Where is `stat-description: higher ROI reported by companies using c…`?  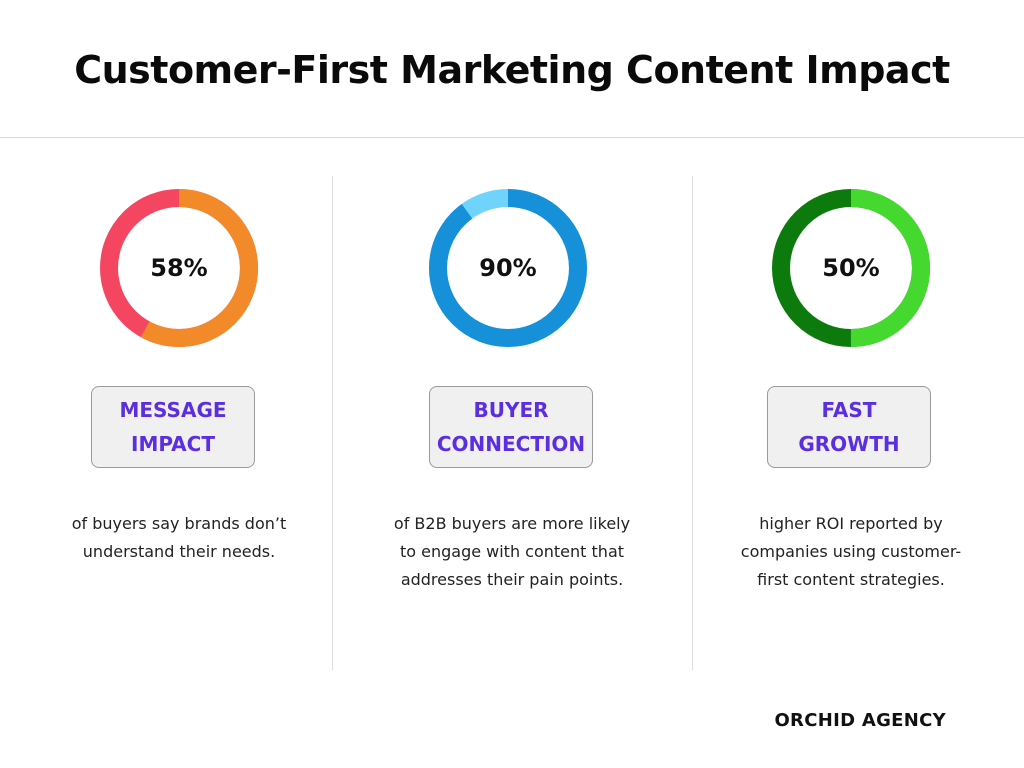 stat-description: higher ROI reported by companies using c… is located at coordinates (851, 551).